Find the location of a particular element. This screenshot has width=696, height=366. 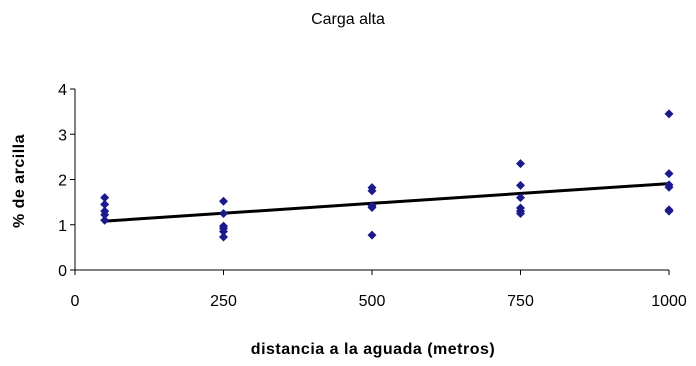

y-tick-label: 3 is located at coordinates (62, 135).